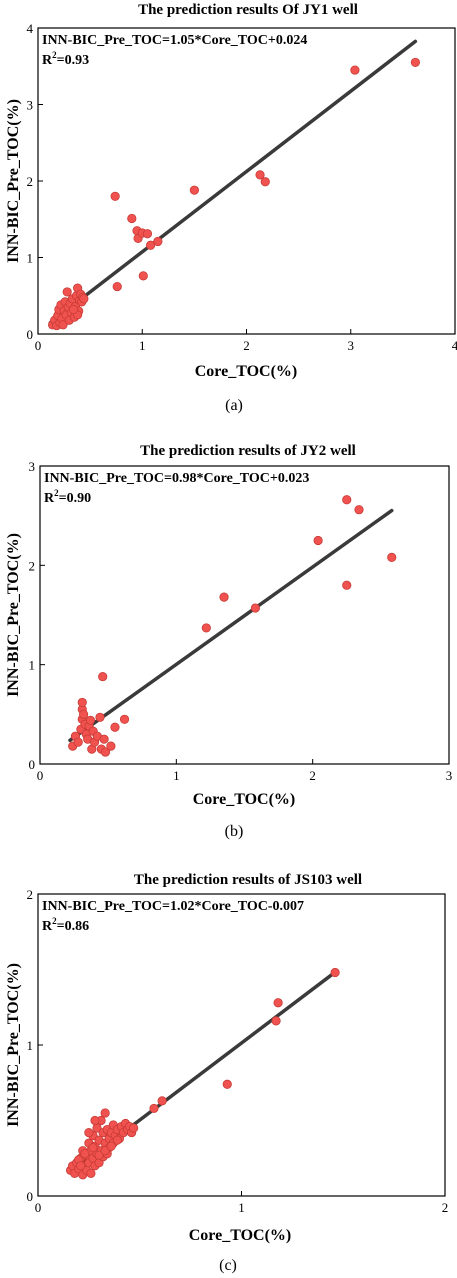 The image size is (457, 1278). I want to click on r2-value: =0.90, so click(75, 498).